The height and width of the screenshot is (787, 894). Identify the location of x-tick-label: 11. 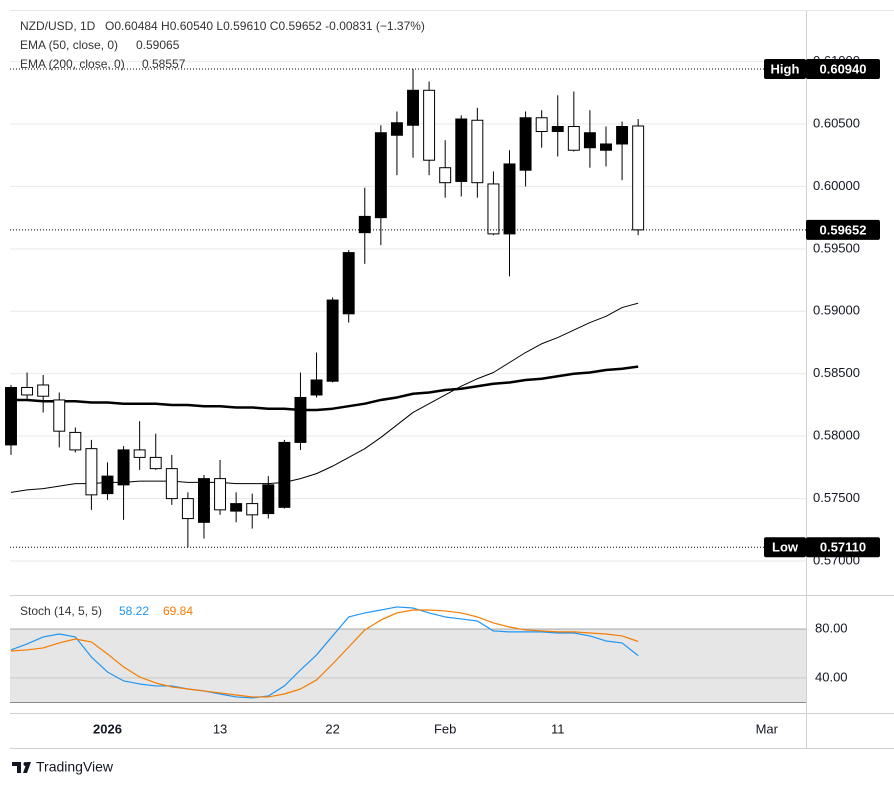
(558, 728).